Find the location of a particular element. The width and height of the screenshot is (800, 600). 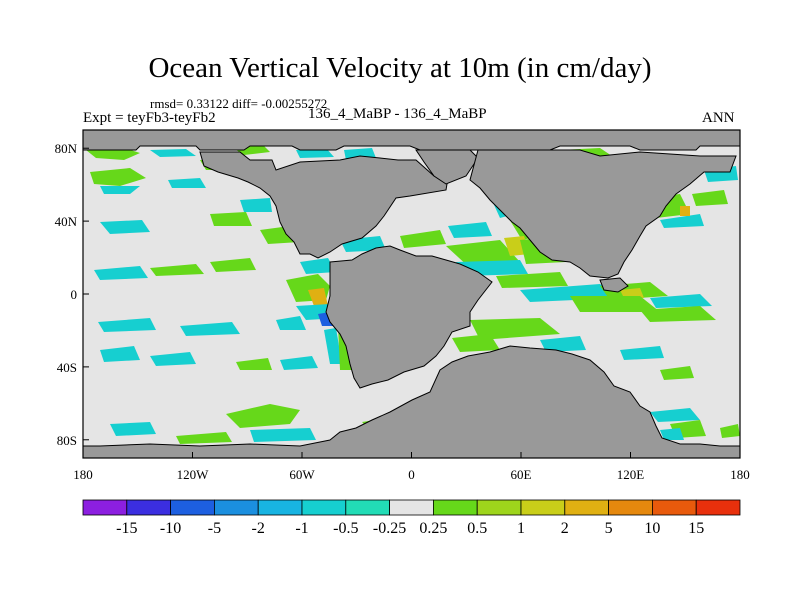

colorbar-label: -15 is located at coordinates (126, 528).